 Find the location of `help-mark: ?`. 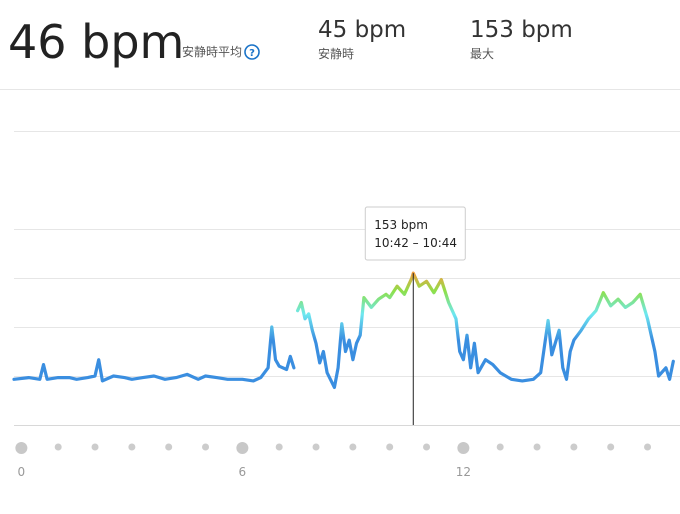

help-mark: ? is located at coordinates (252, 53).